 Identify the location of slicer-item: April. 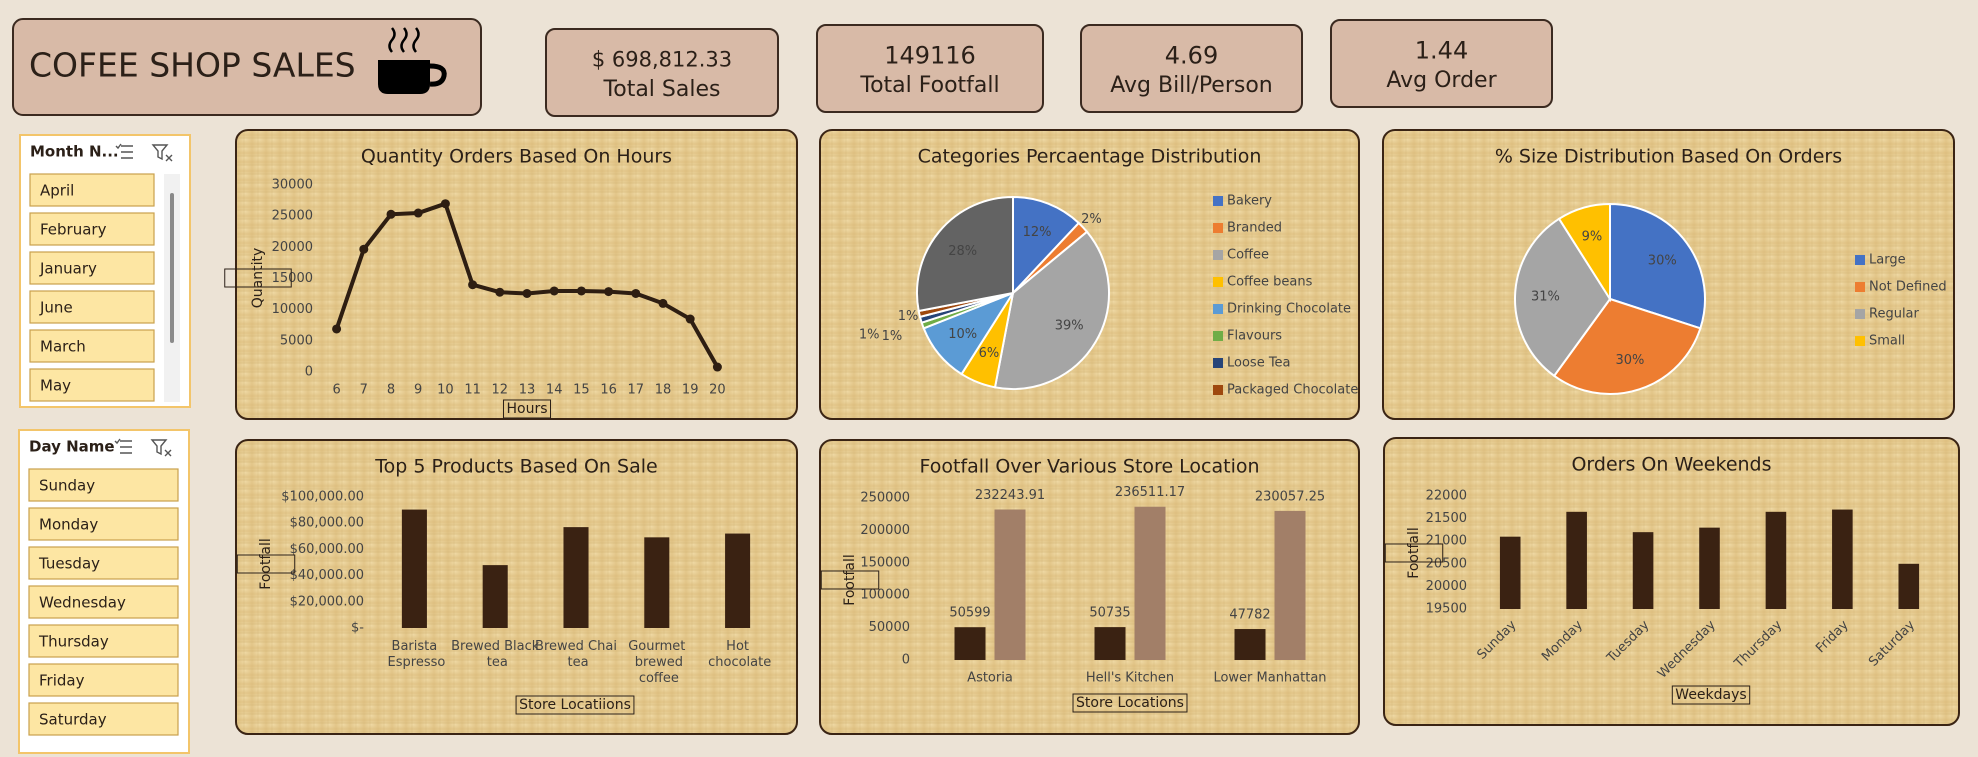
(92, 190).